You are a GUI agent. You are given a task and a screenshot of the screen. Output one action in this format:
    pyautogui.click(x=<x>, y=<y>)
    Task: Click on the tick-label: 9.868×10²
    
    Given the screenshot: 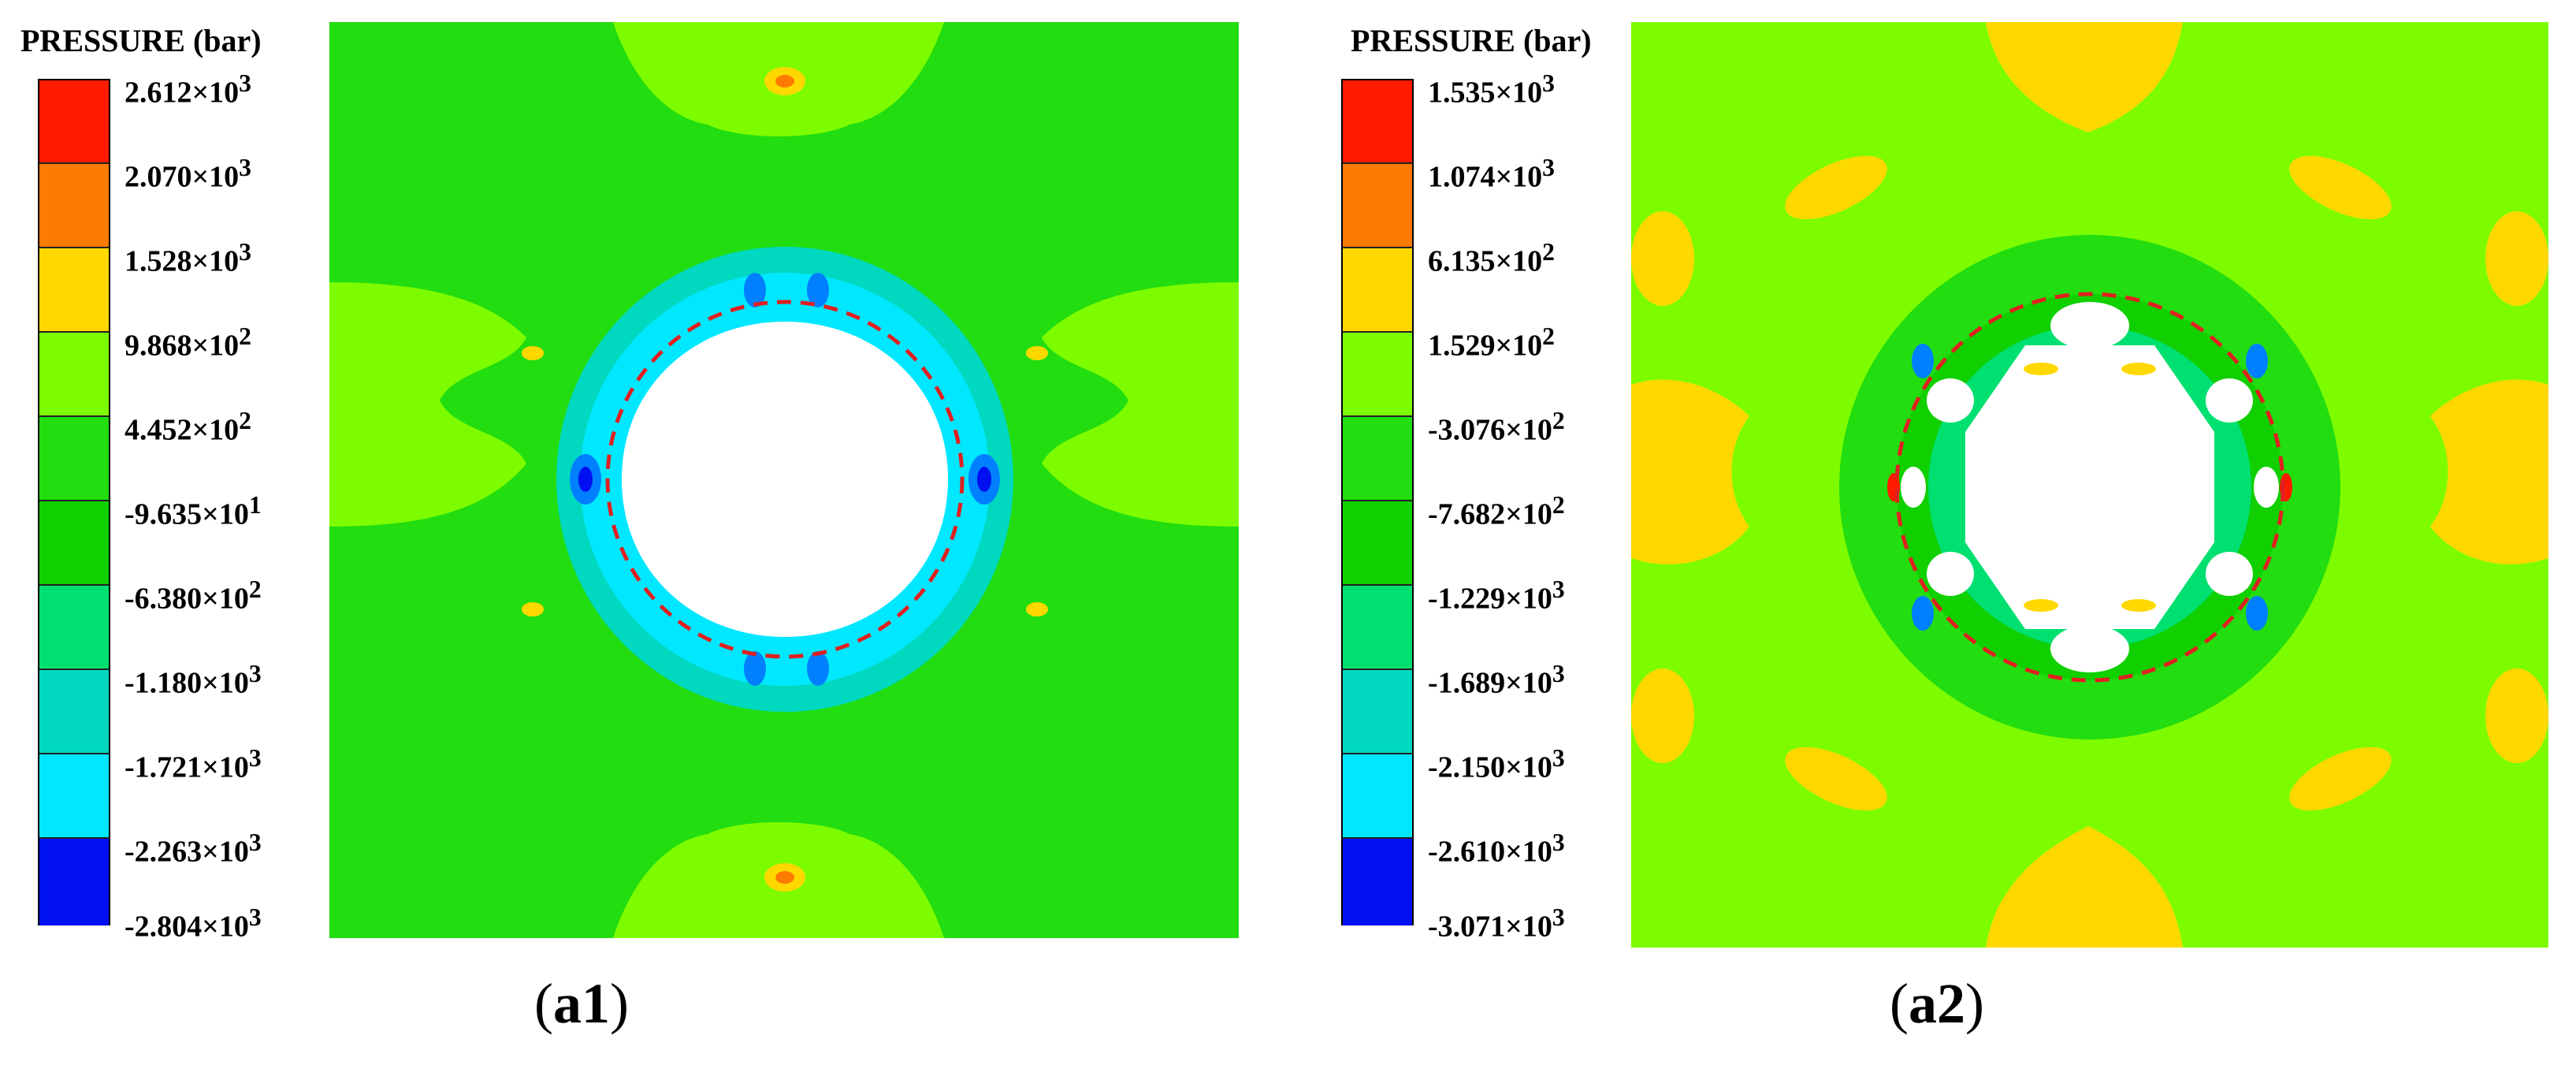 What is the action you would take?
    pyautogui.click(x=188, y=343)
    